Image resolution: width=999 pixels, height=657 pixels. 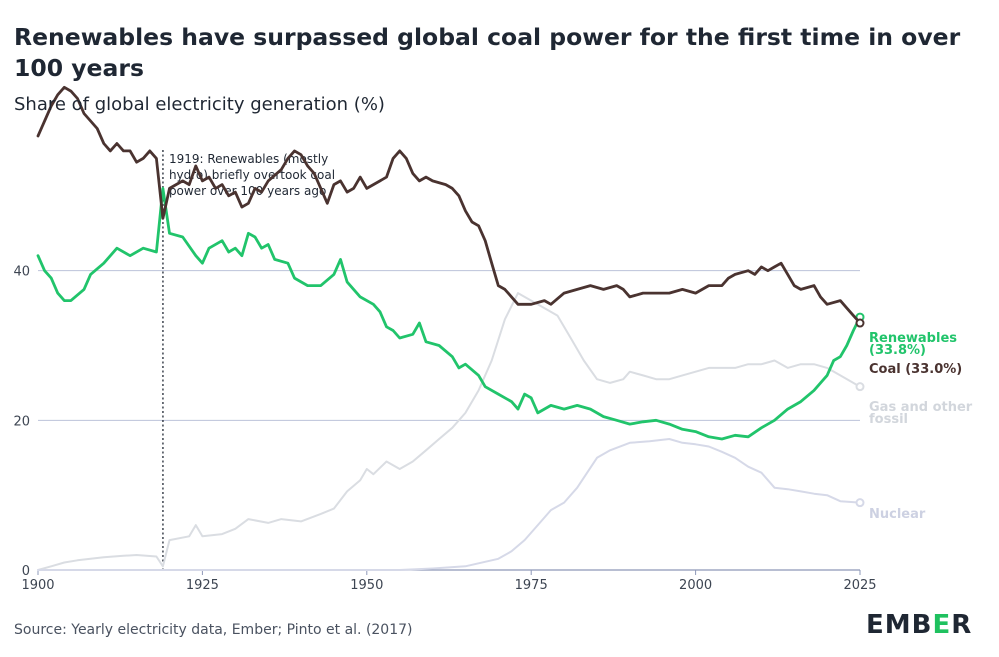 What do you see at coordinates (247, 191) in the screenshot?
I see `annotation-text-line-3: power over 100 years ago` at bounding box center [247, 191].